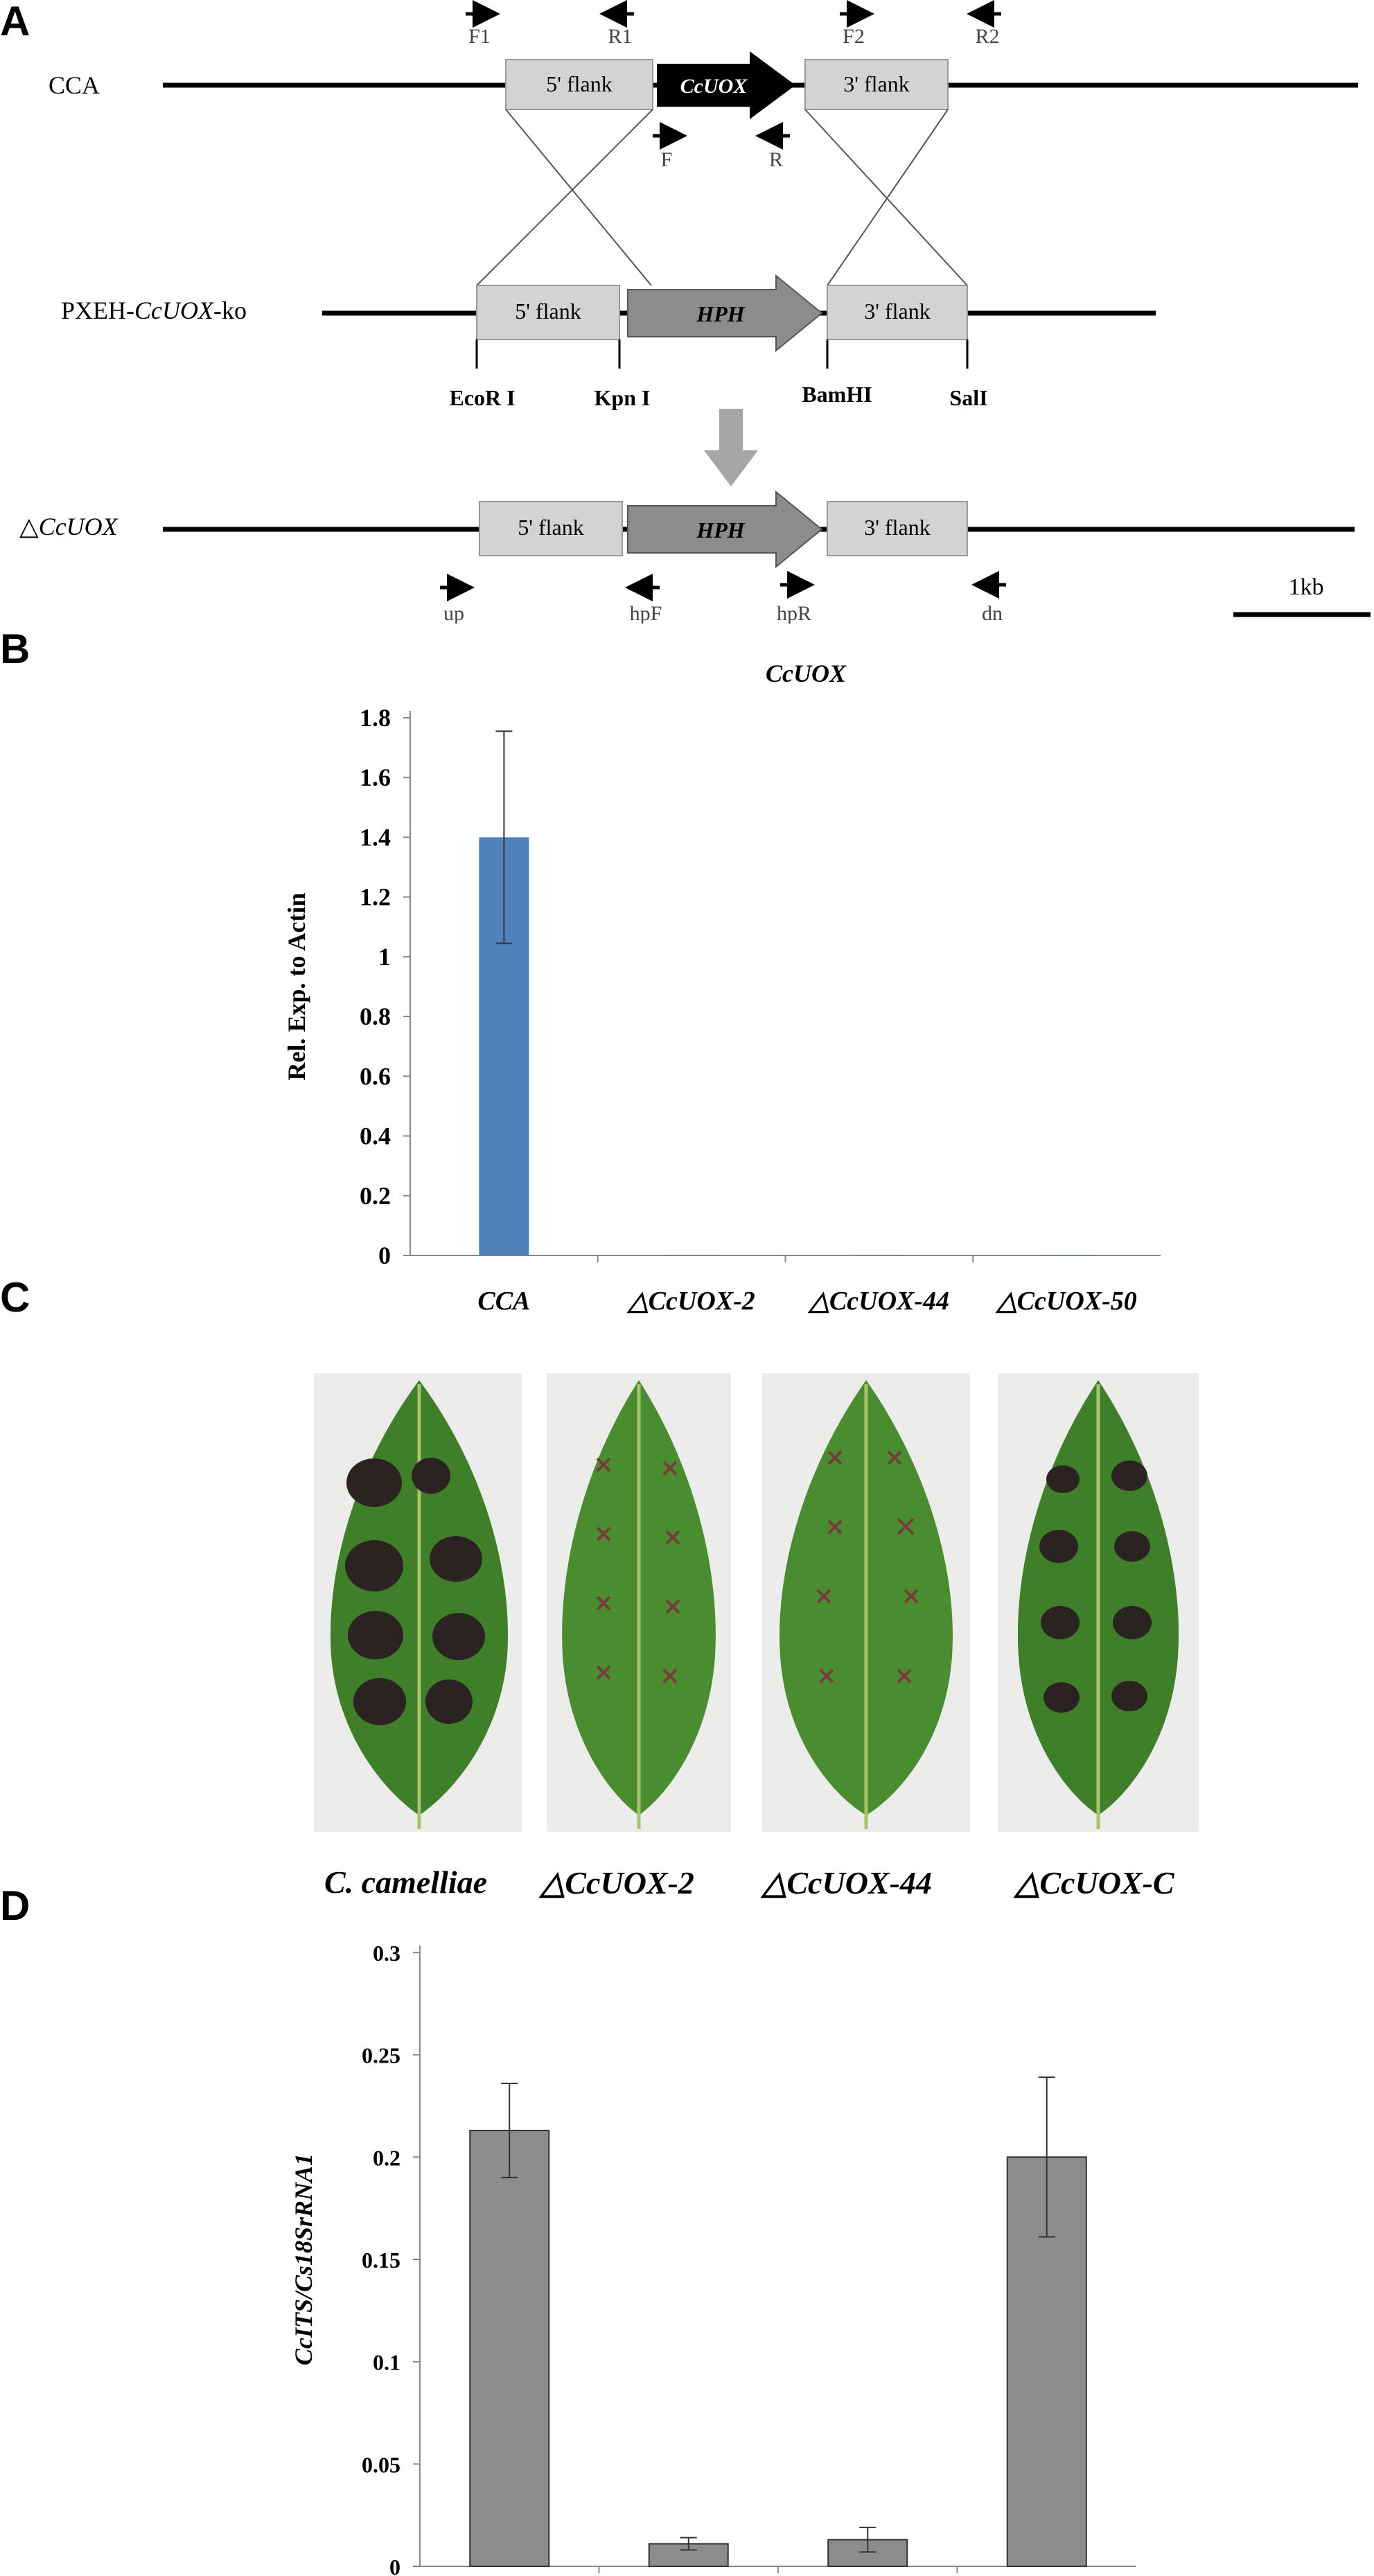 Image resolution: width=1374 pixels, height=2576 pixels. What do you see at coordinates (386, 2157) in the screenshot?
I see `chart-d-y-tick-label: 0.2` at bounding box center [386, 2157].